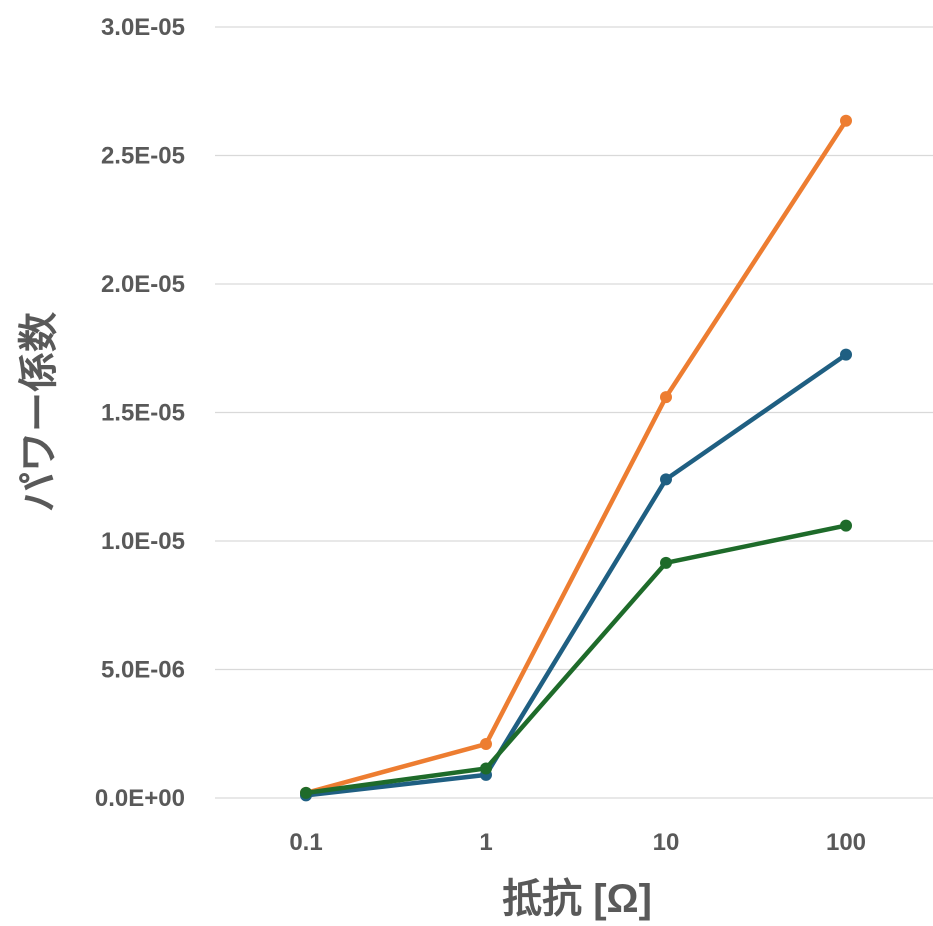 This screenshot has width=933, height=926. What do you see at coordinates (577, 899) in the screenshot?
I see `x-axis-title: 抵抗 [Ω]` at bounding box center [577, 899].